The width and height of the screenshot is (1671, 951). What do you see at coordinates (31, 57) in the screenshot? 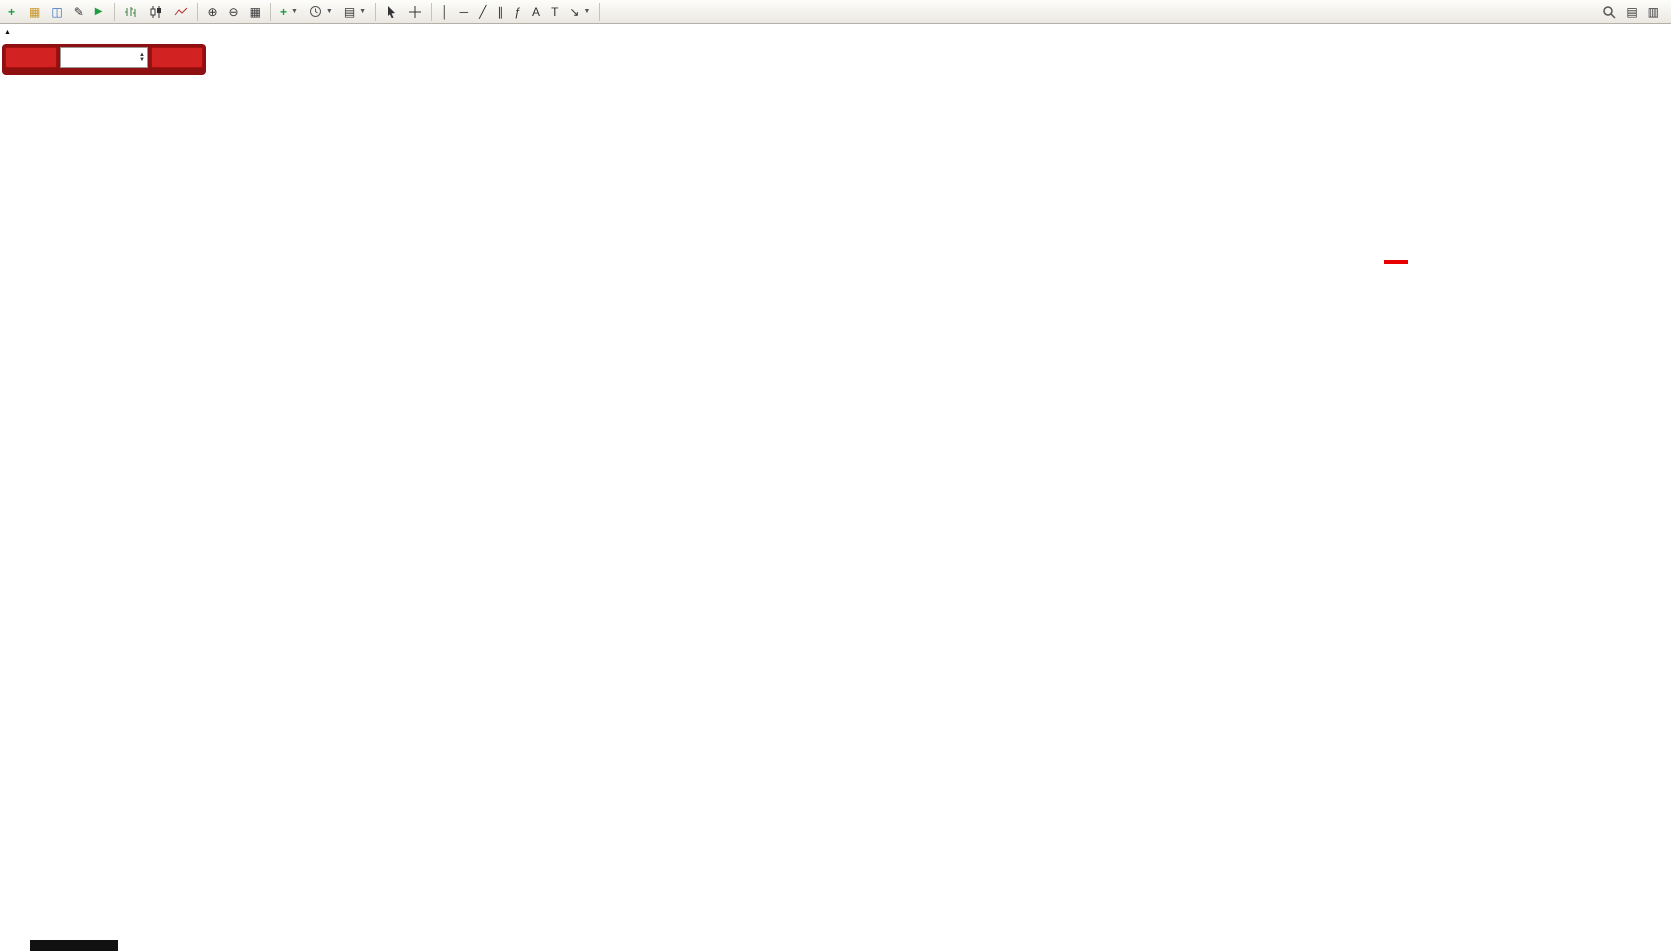
I see `sell-button` at bounding box center [31, 57].